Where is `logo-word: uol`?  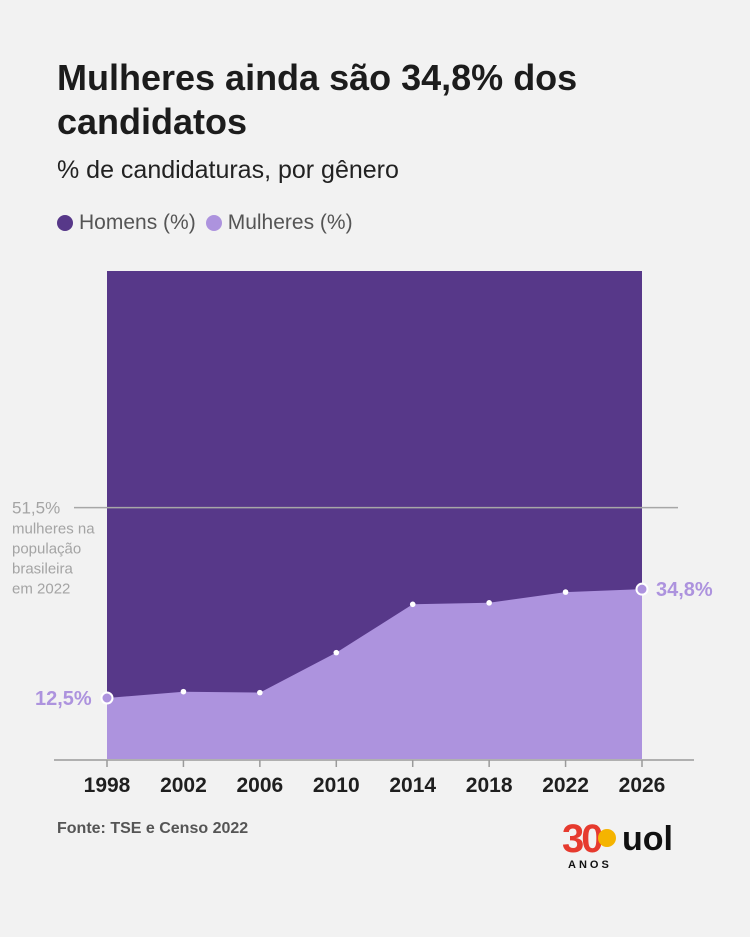
logo-word: uol is located at coordinates (647, 839).